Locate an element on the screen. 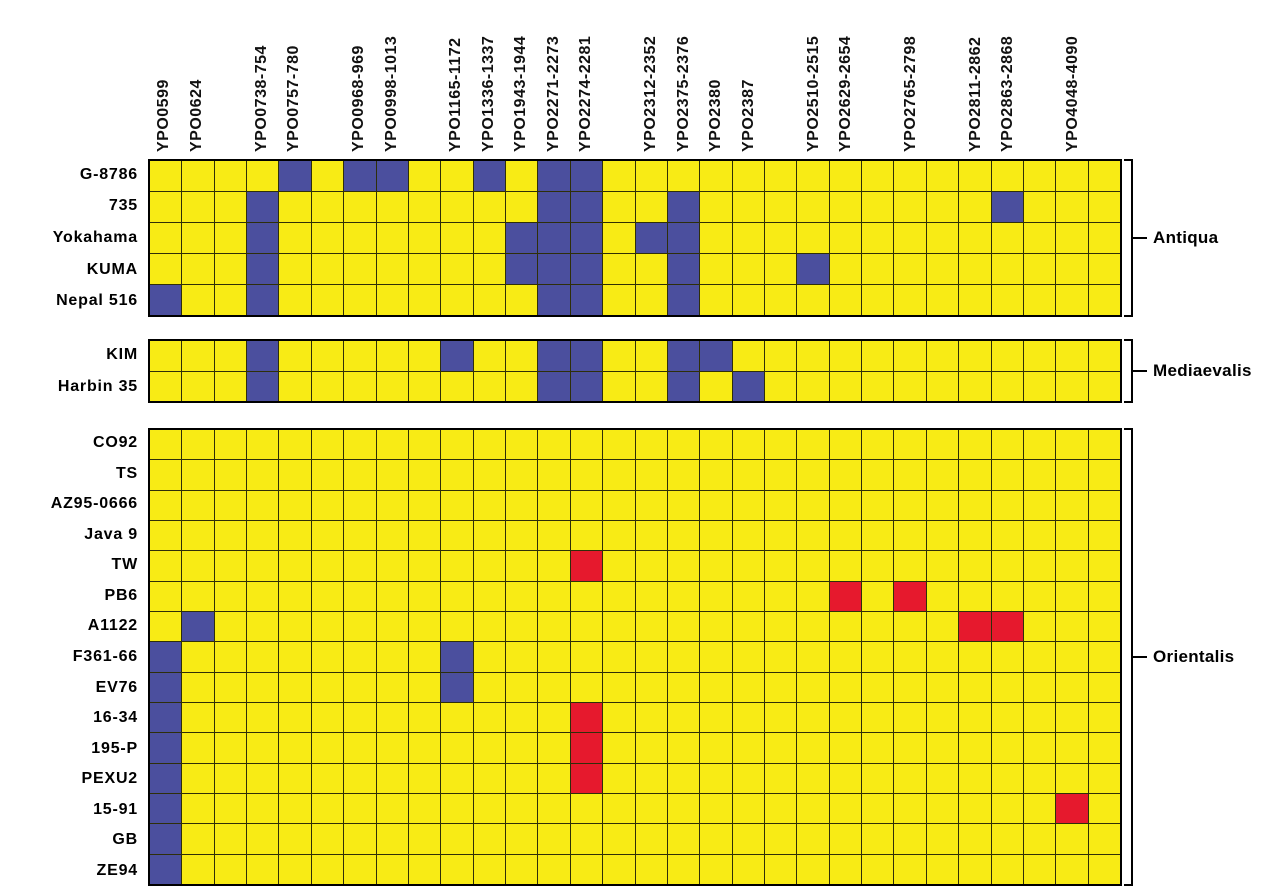 This screenshot has width=1280, height=889. group-bracket is located at coordinates (1128, 371).